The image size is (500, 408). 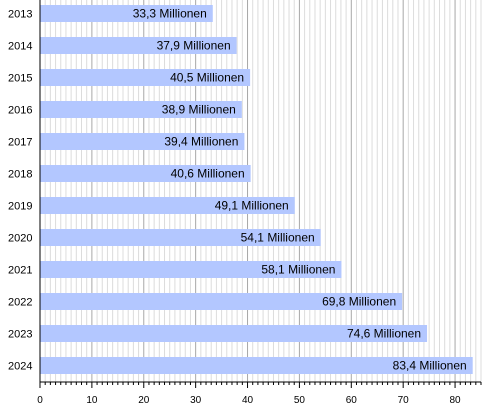 I want to click on bar-value-label: 58,1 Millionen, so click(x=298, y=270).